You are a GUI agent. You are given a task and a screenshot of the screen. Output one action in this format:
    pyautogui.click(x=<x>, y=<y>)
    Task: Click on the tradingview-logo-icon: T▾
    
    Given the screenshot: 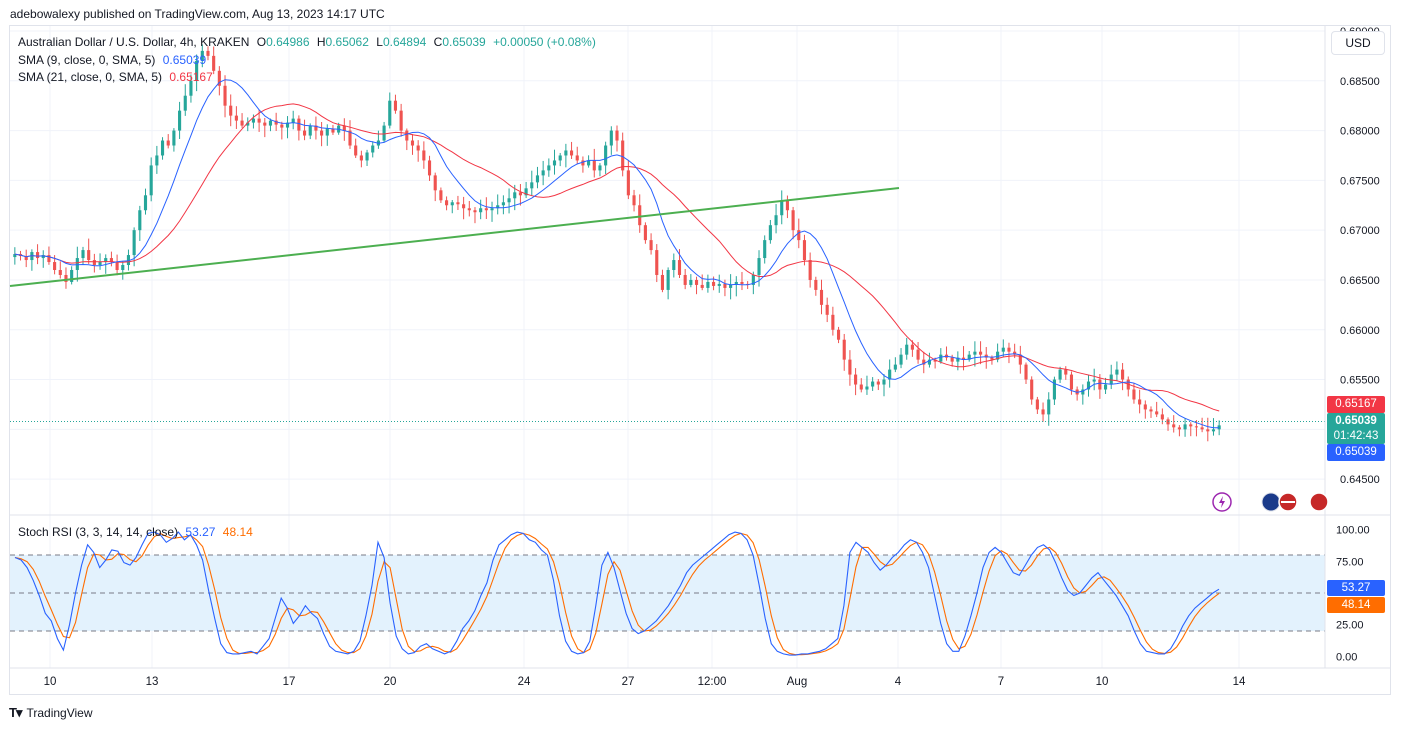 What is the action you would take?
    pyautogui.click(x=16, y=712)
    